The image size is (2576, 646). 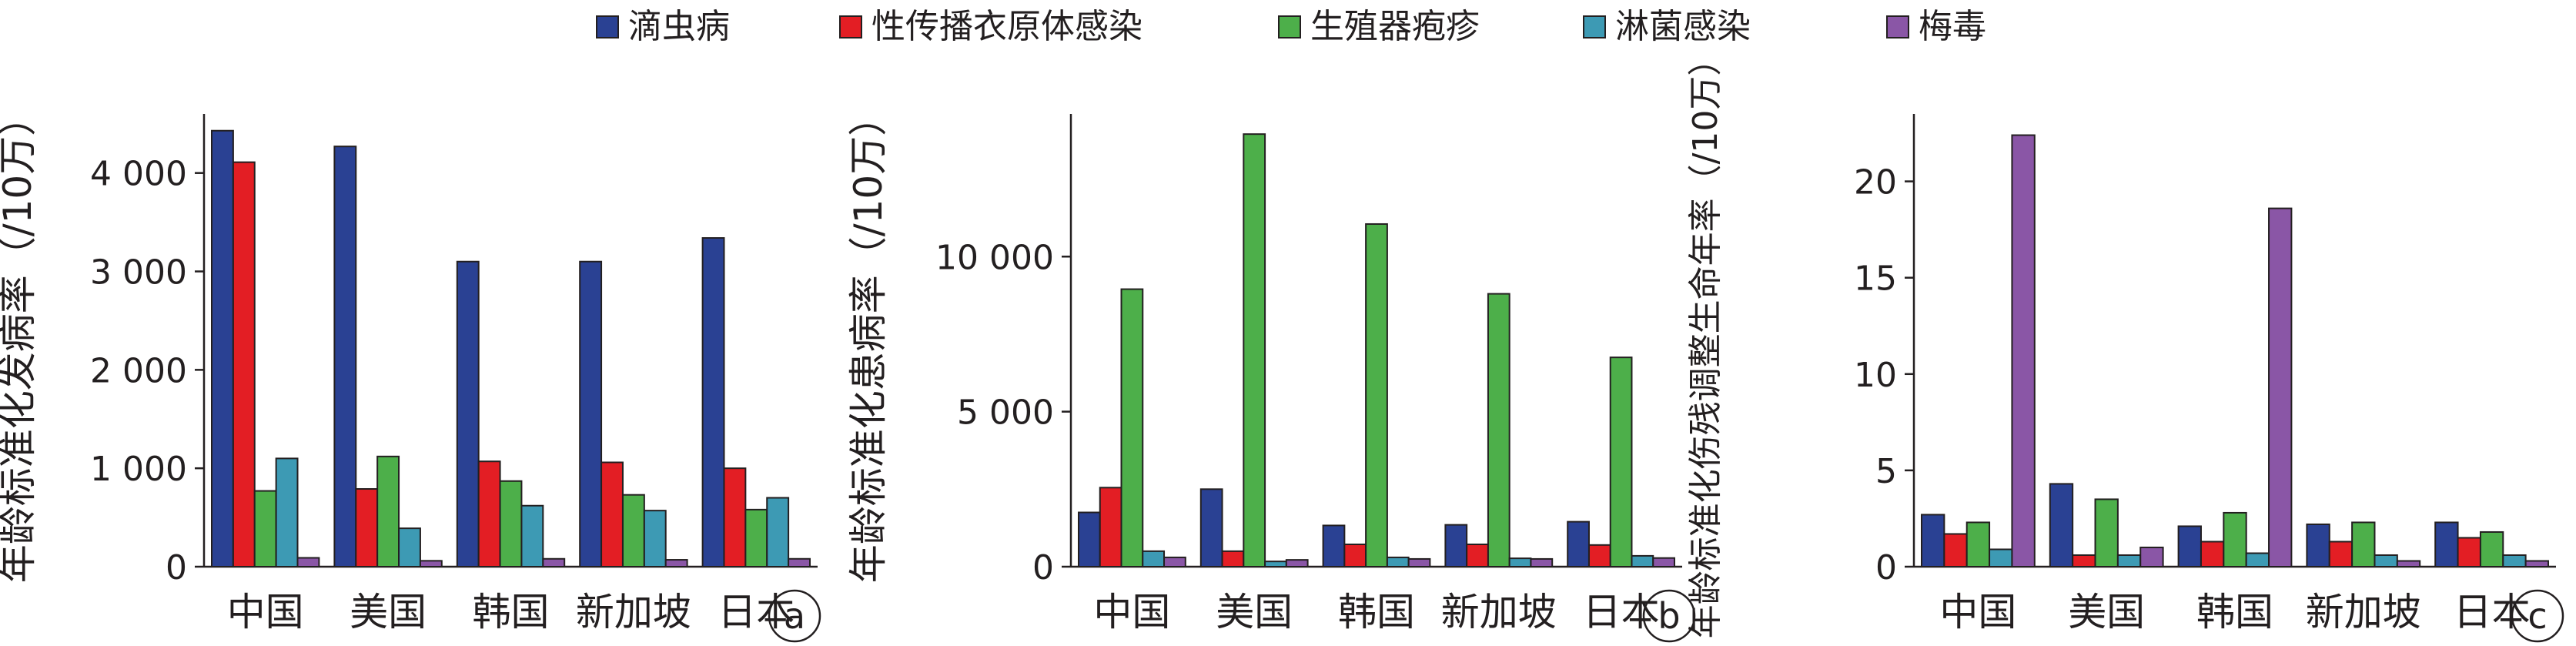 What do you see at coordinates (1876, 279) in the screenshot?
I see `y-tick-label: 15` at bounding box center [1876, 279].